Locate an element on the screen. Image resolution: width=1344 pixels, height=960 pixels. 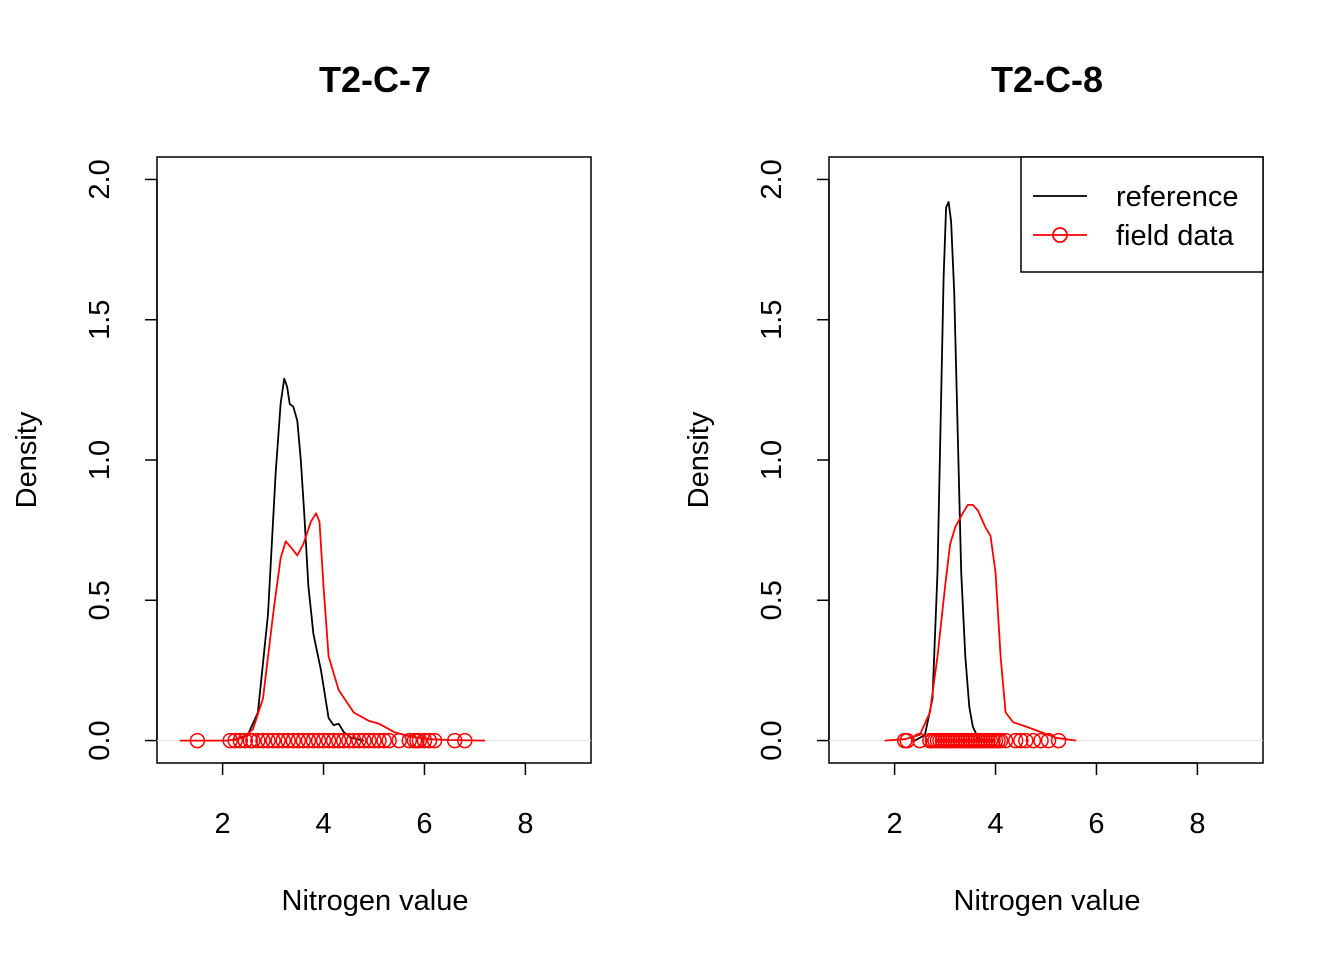
plot-area is located at coordinates (374, 563).